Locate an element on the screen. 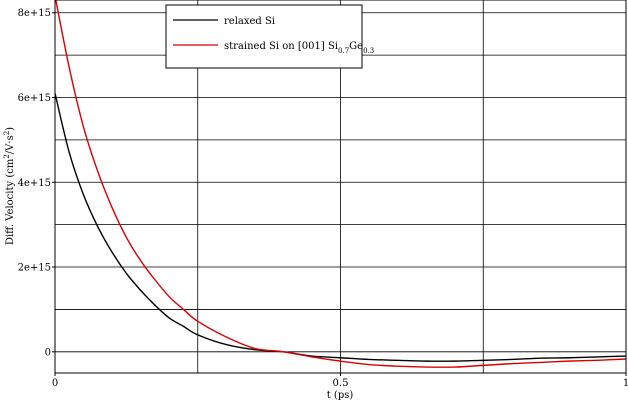 The width and height of the screenshot is (628, 407). legend-label-strained: strained Si on [001] Si0.7Ge0.3 is located at coordinates (299, 48).